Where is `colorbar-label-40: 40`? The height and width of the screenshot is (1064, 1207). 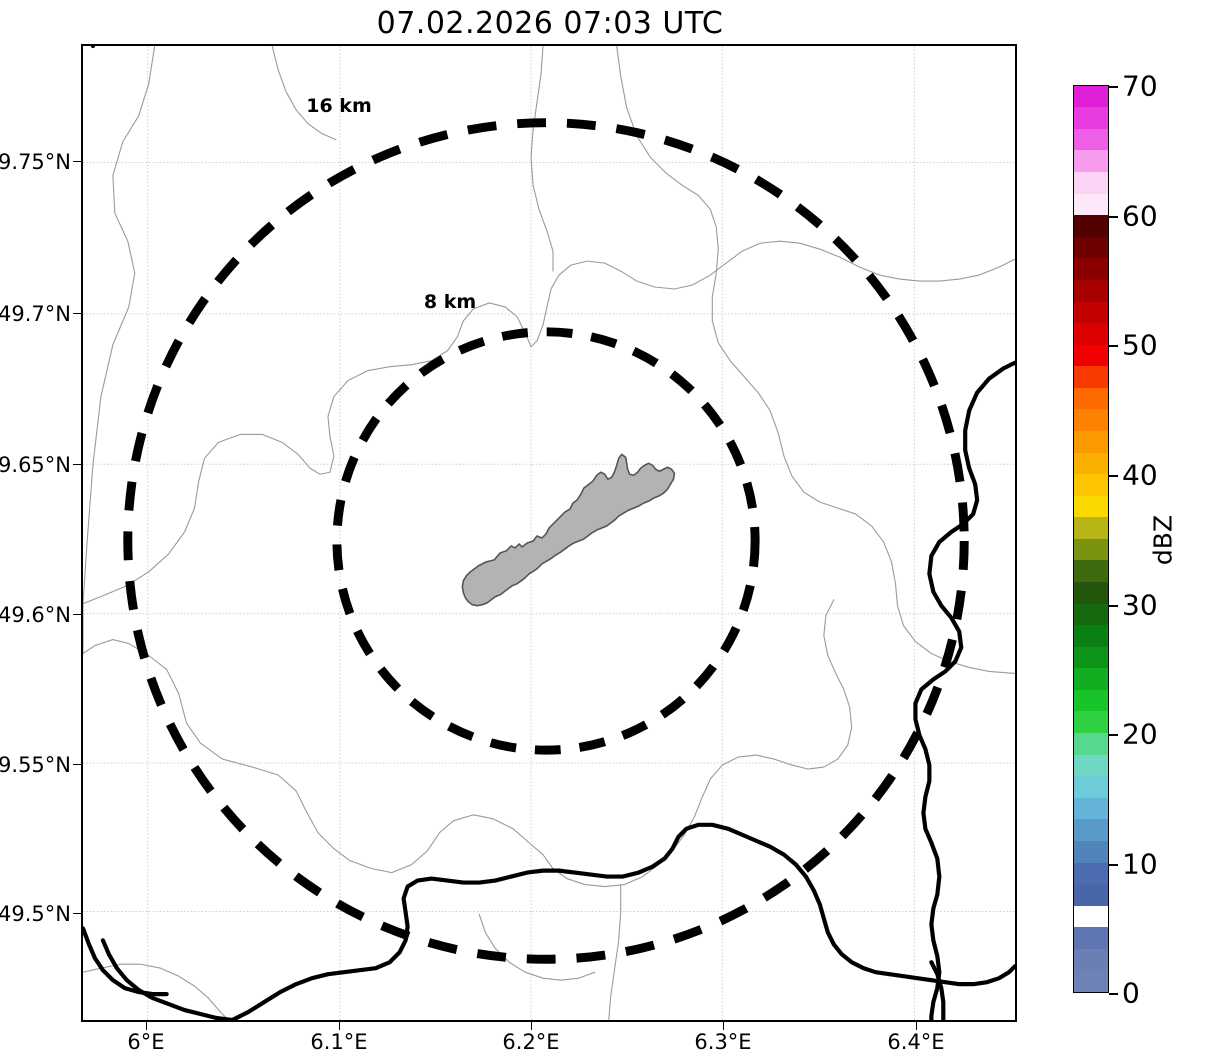 colorbar-label-40: 40 is located at coordinates (1140, 475).